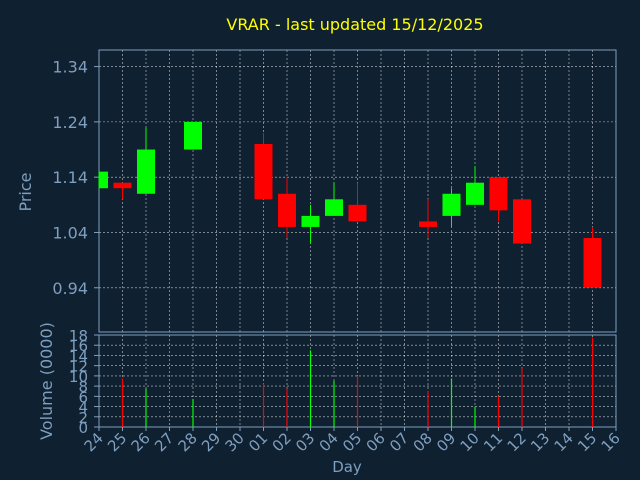  I want to click on volume-tick-label: 0, so click(83, 428).